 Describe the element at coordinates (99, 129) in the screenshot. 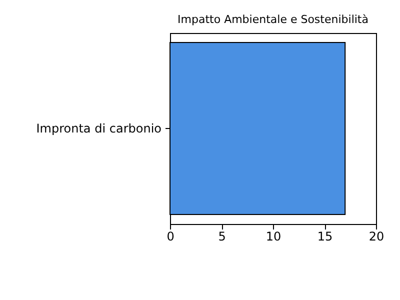

I see `y-tick-label: Impronta di carbonio` at that location.